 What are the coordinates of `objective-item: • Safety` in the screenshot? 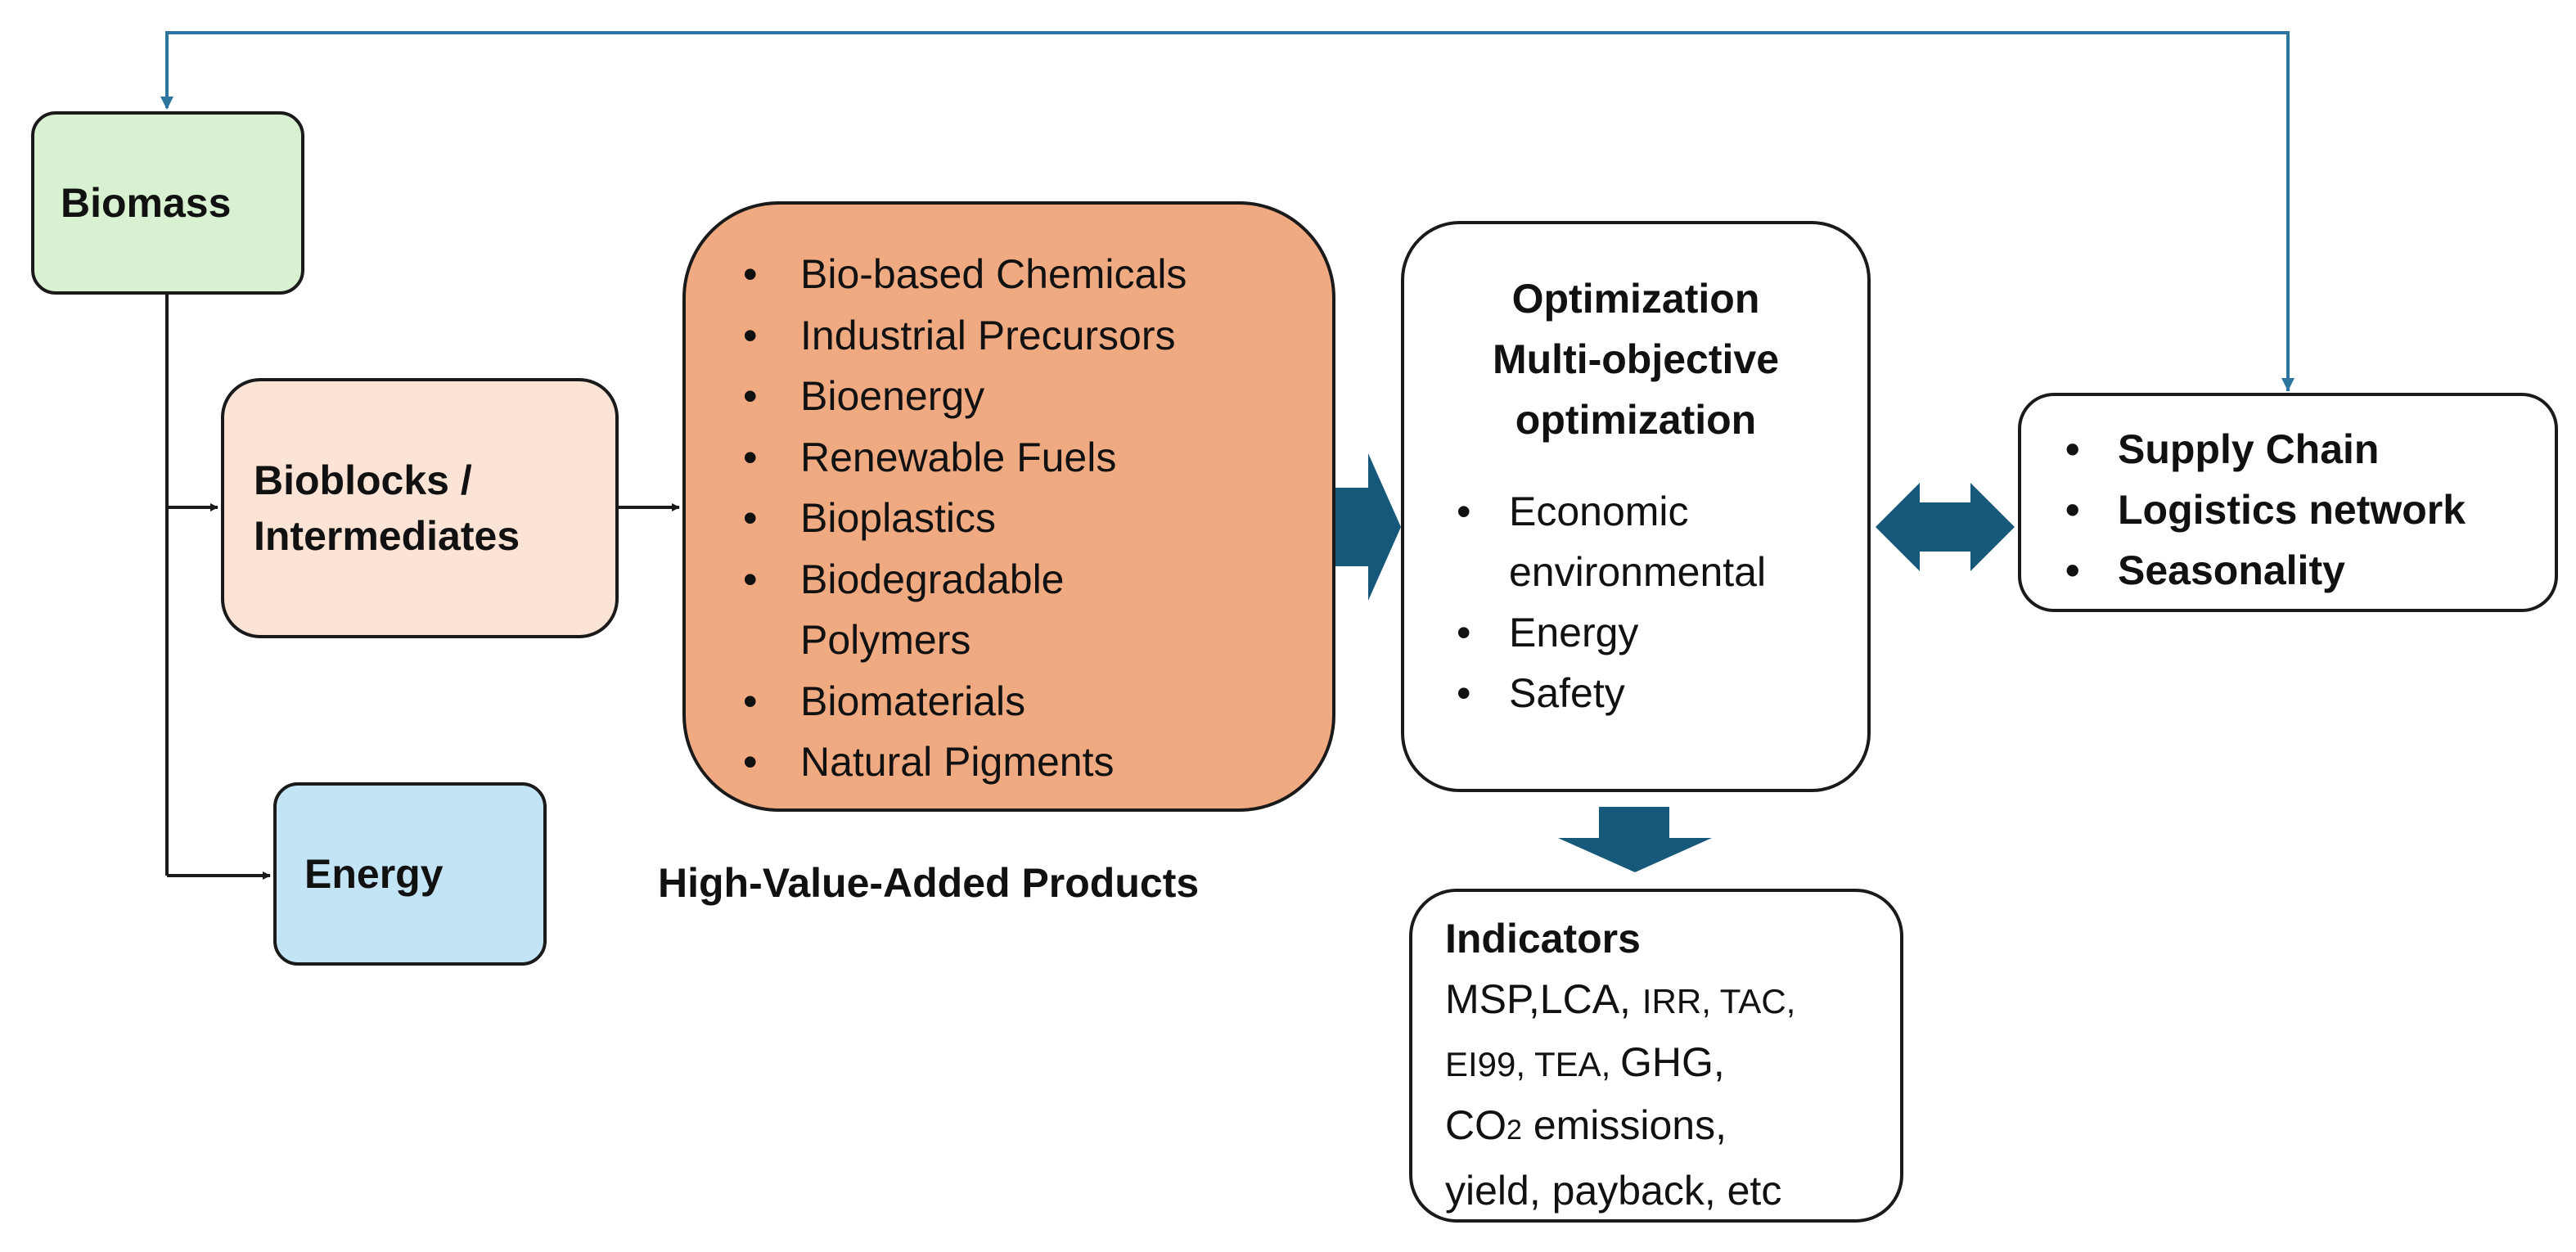 It's located at (1541, 693).